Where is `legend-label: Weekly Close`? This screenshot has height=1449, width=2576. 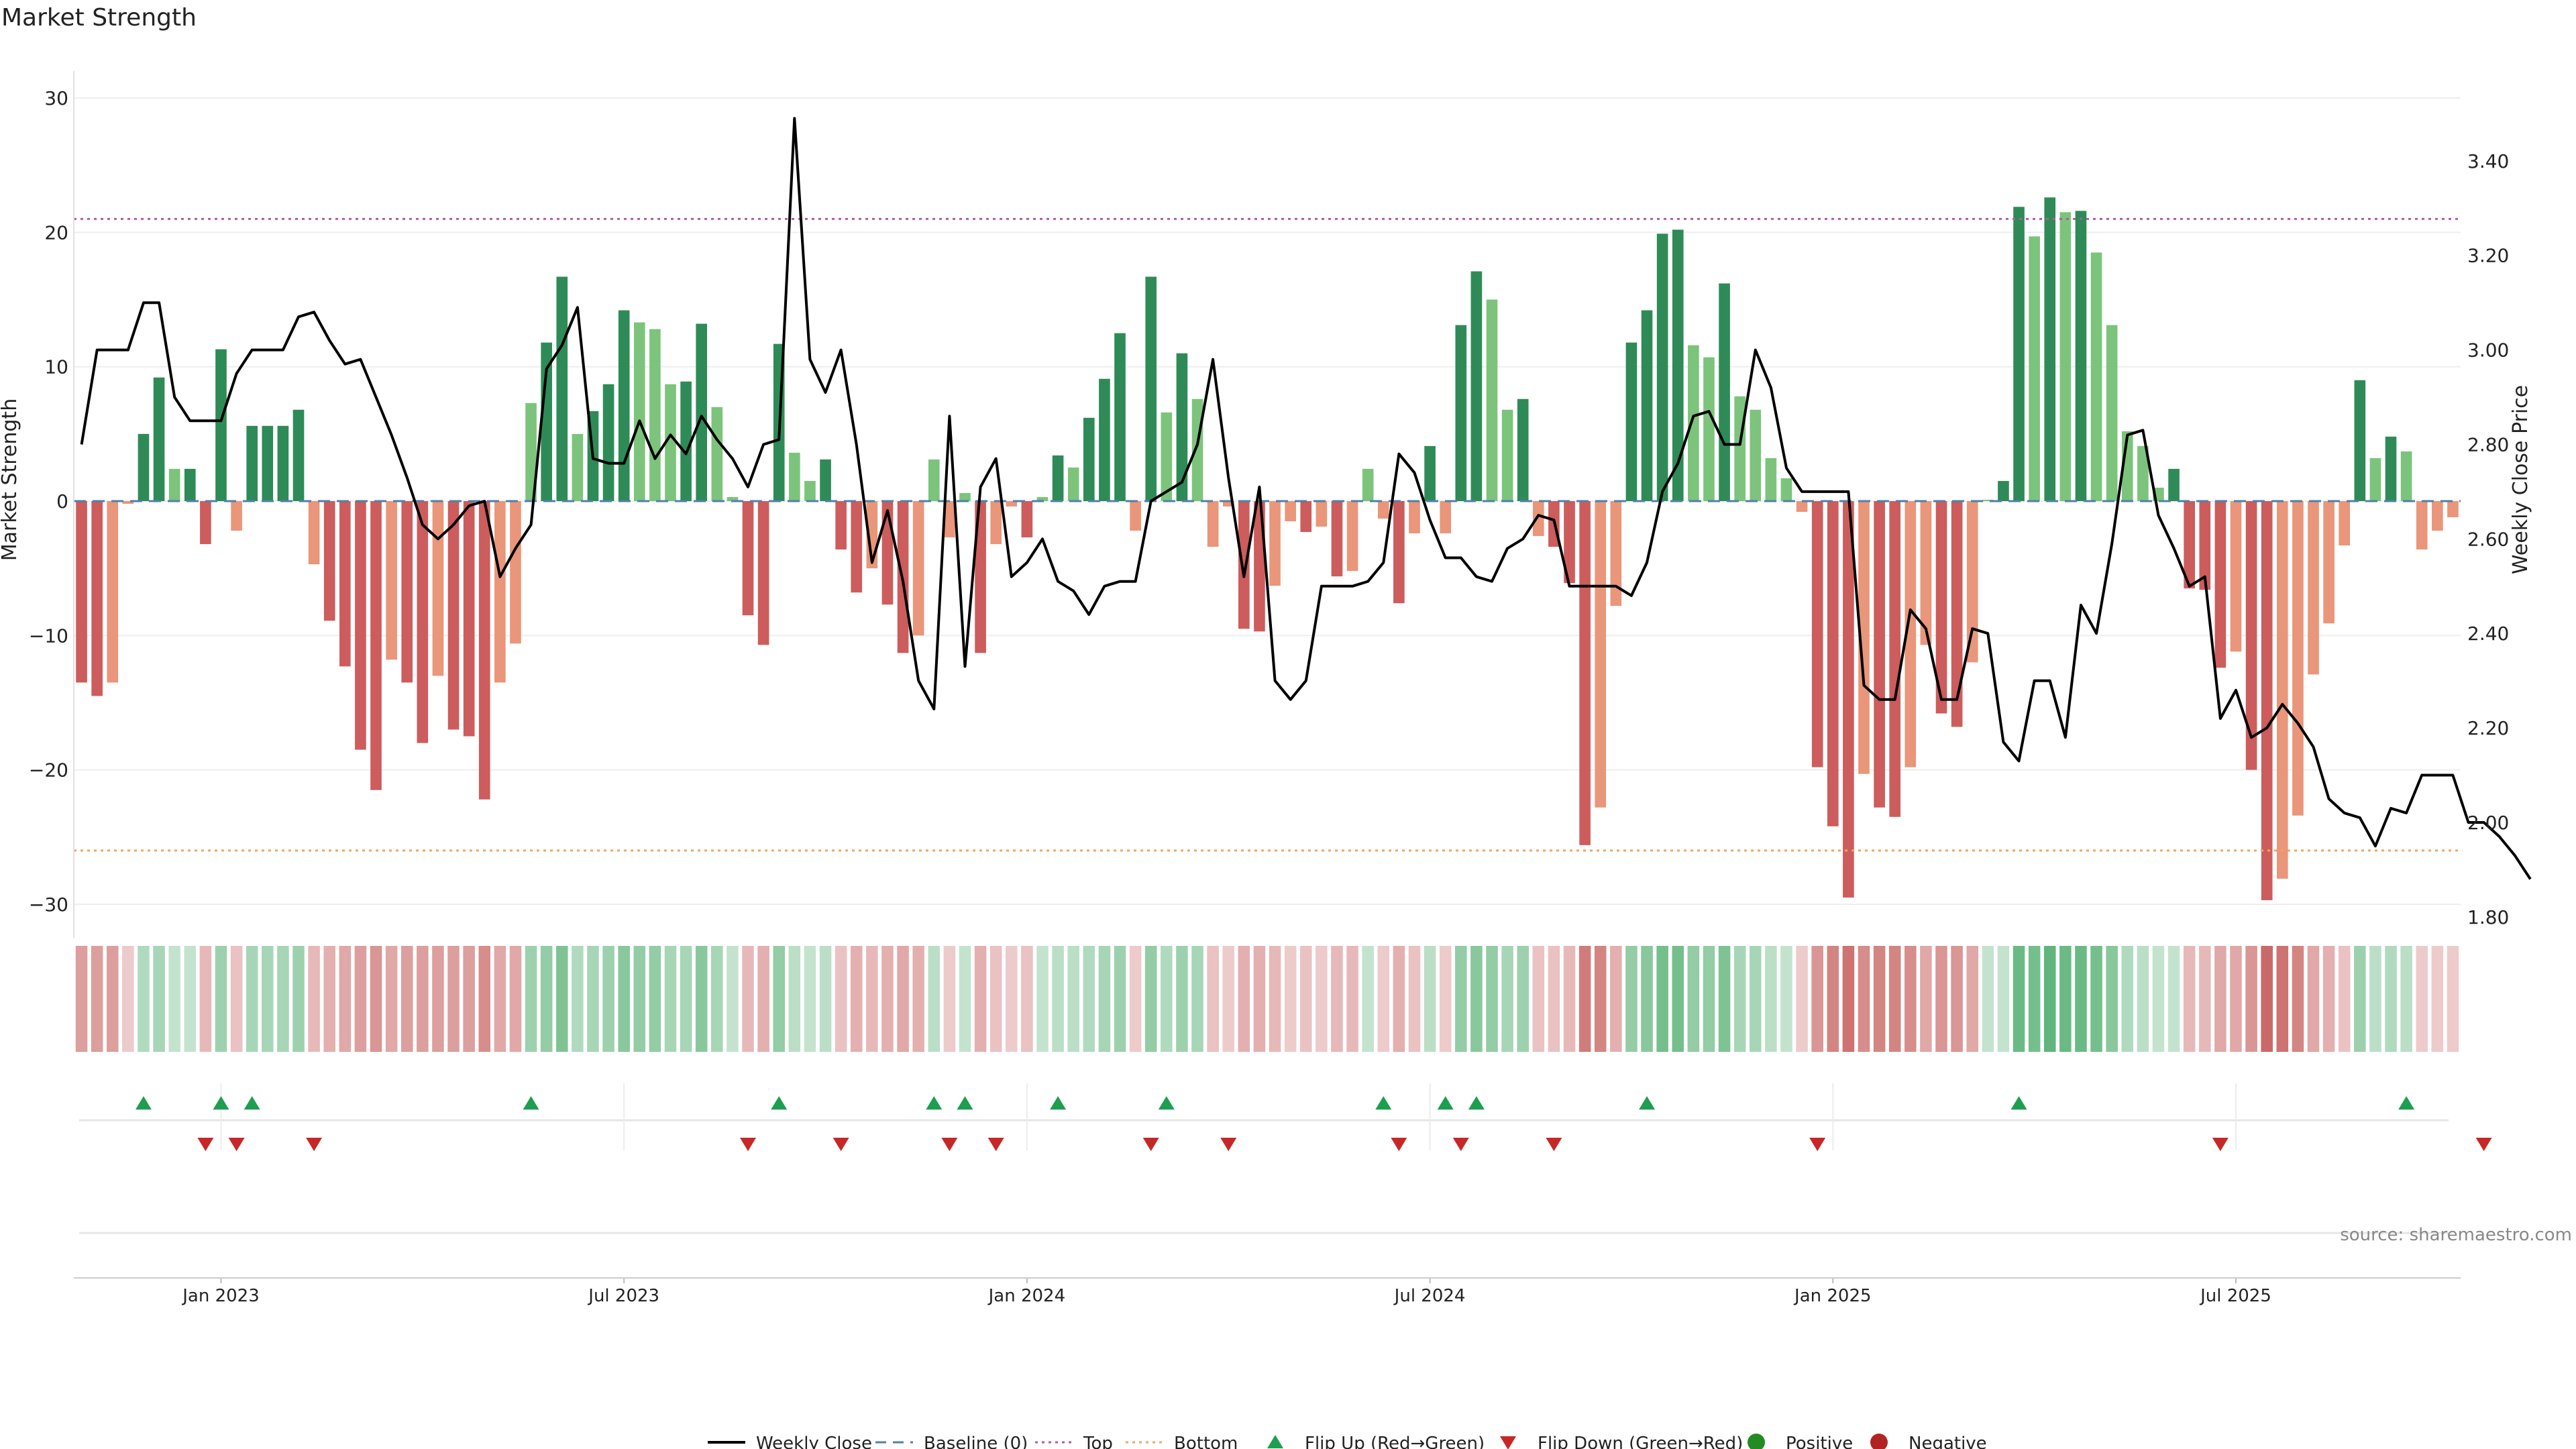
legend-label: Weekly Close is located at coordinates (814, 1441).